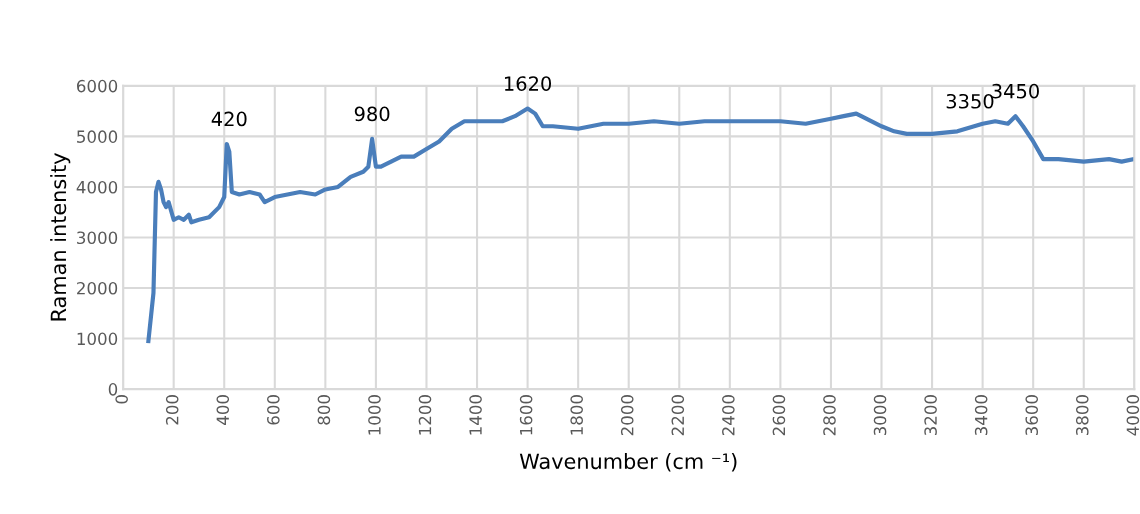  Describe the element at coordinates (528, 83) in the screenshot. I see `annotation: 1620` at that location.